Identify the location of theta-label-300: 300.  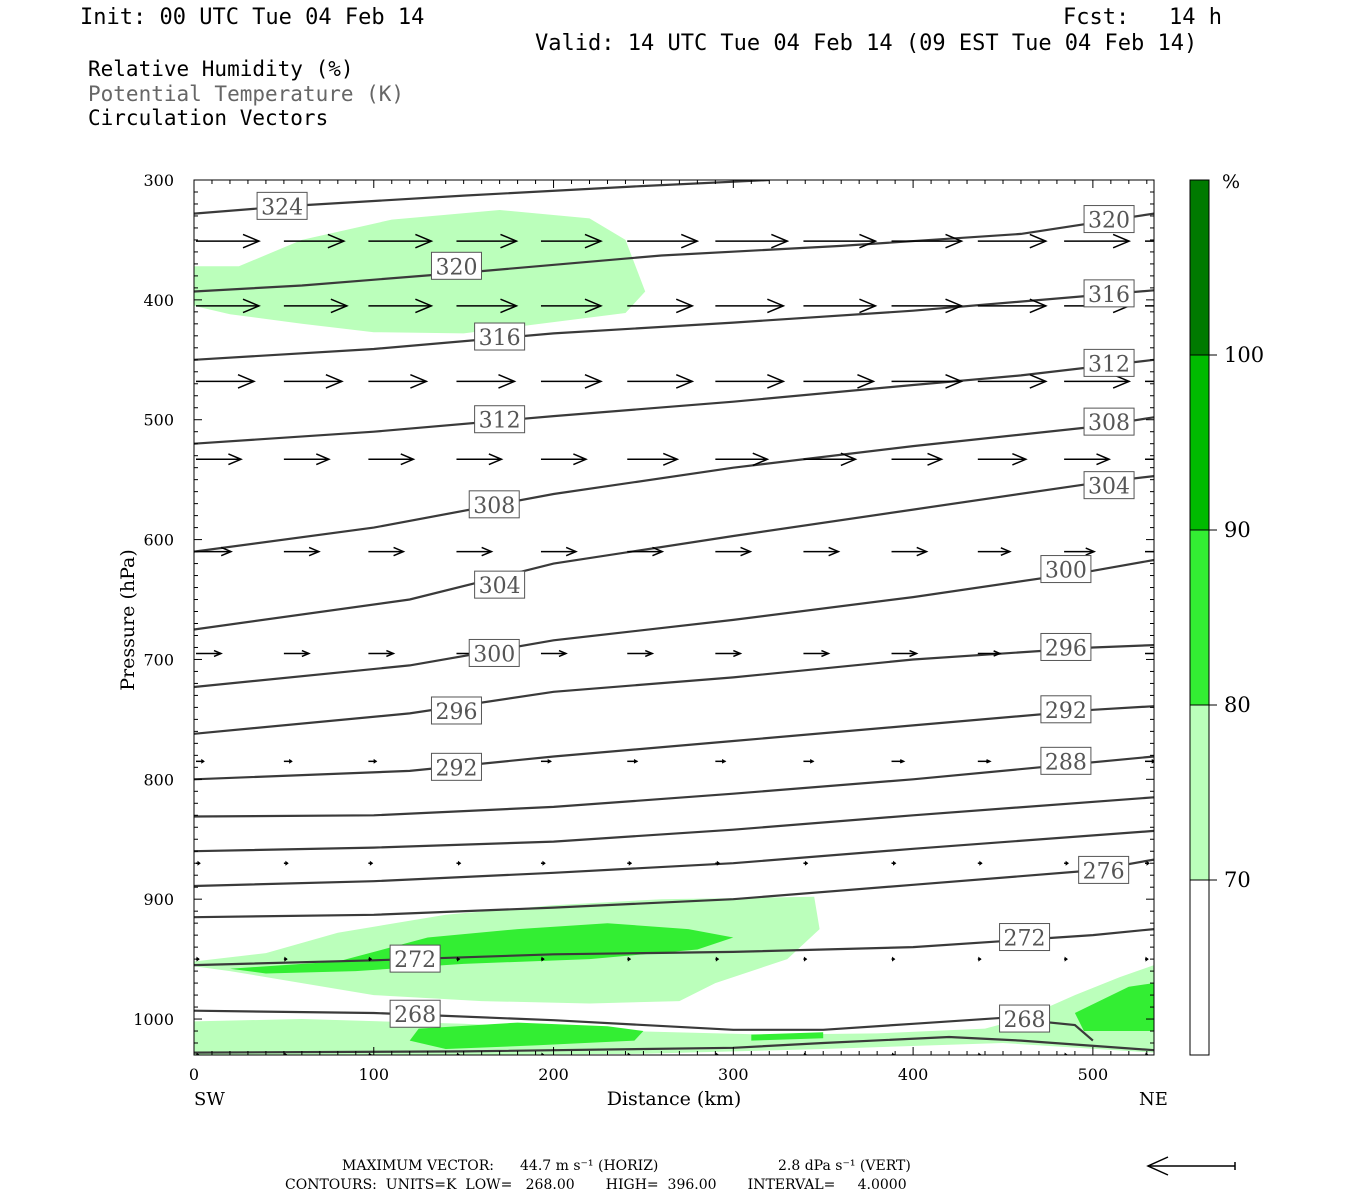
(1066, 569).